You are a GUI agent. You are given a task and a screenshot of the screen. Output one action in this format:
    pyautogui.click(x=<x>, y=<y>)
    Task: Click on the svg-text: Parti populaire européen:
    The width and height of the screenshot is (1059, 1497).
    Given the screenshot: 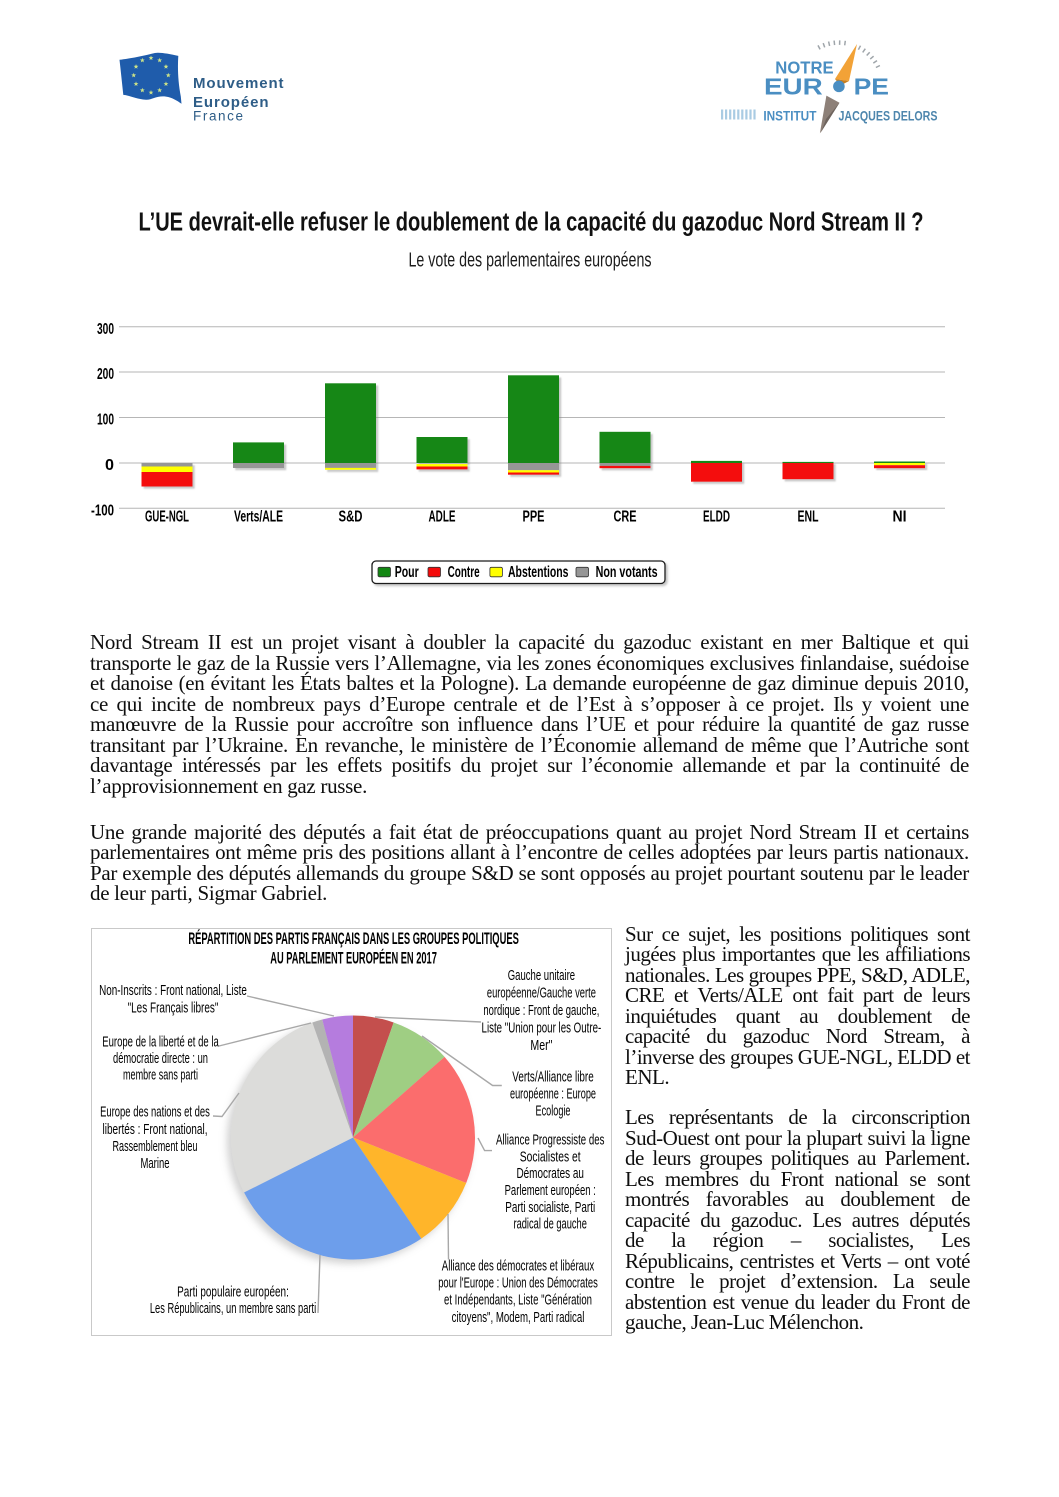 What is the action you would take?
    pyautogui.click(x=233, y=1293)
    